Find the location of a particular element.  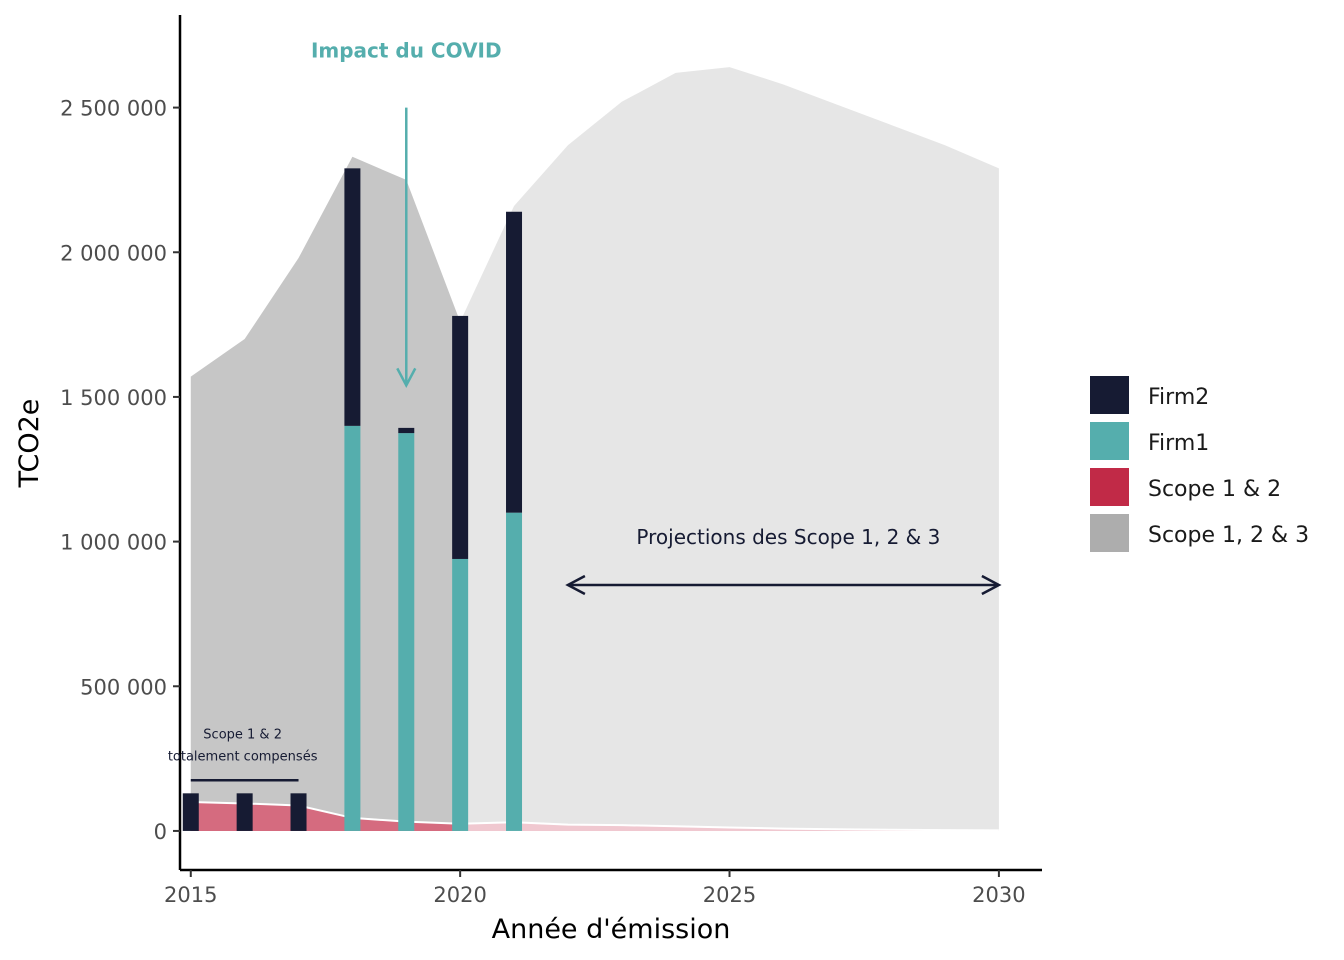

bar-firm2-2018 is located at coordinates (352, 297).